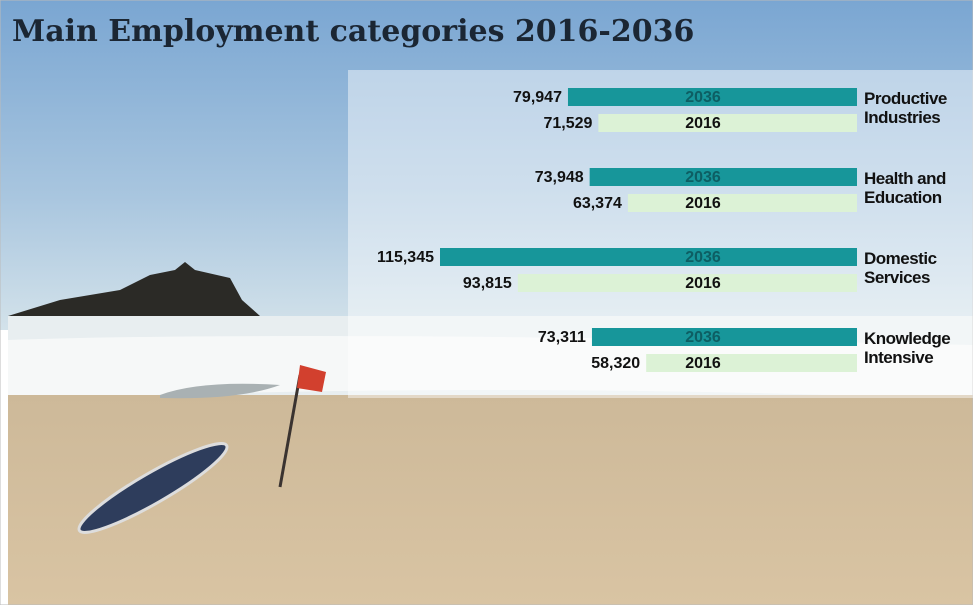  I want to click on category-label: Knowledge Intensive, so click(907, 348).